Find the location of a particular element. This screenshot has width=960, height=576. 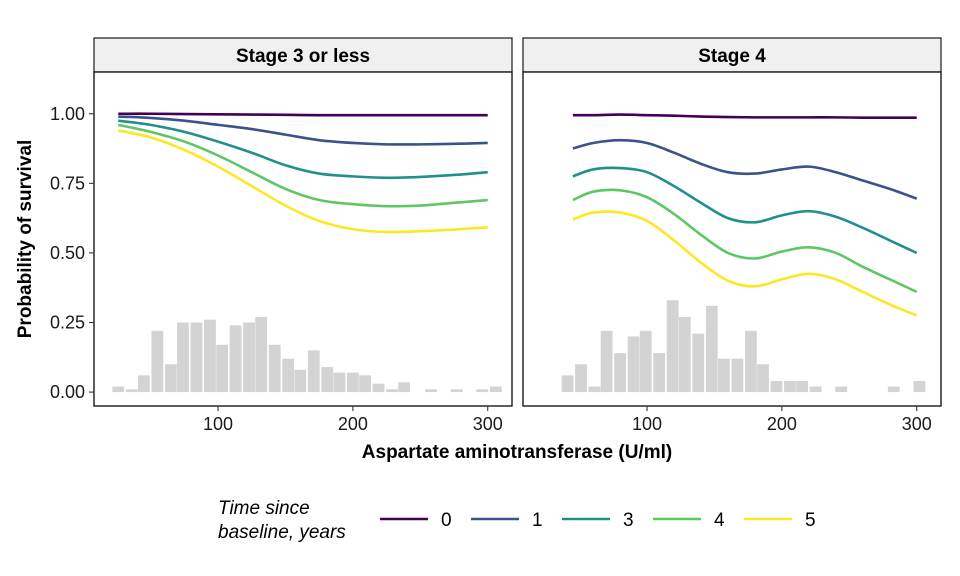

x-axis-ticks-1: 100 200 300 is located at coordinates (353, 420).